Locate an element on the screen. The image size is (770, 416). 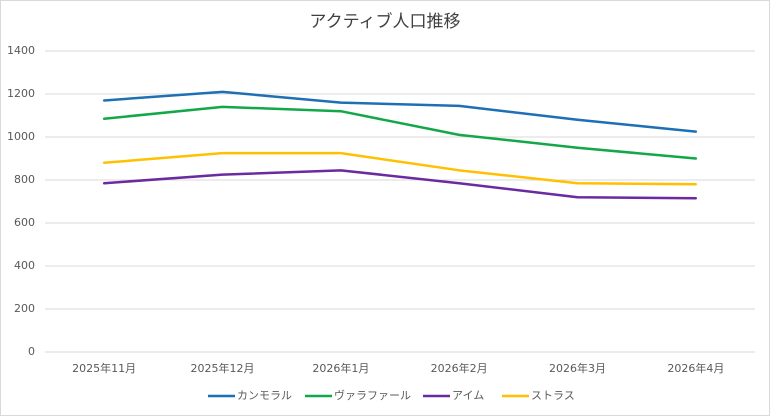
x-tick-label: 2025年11月 is located at coordinates (104, 368).